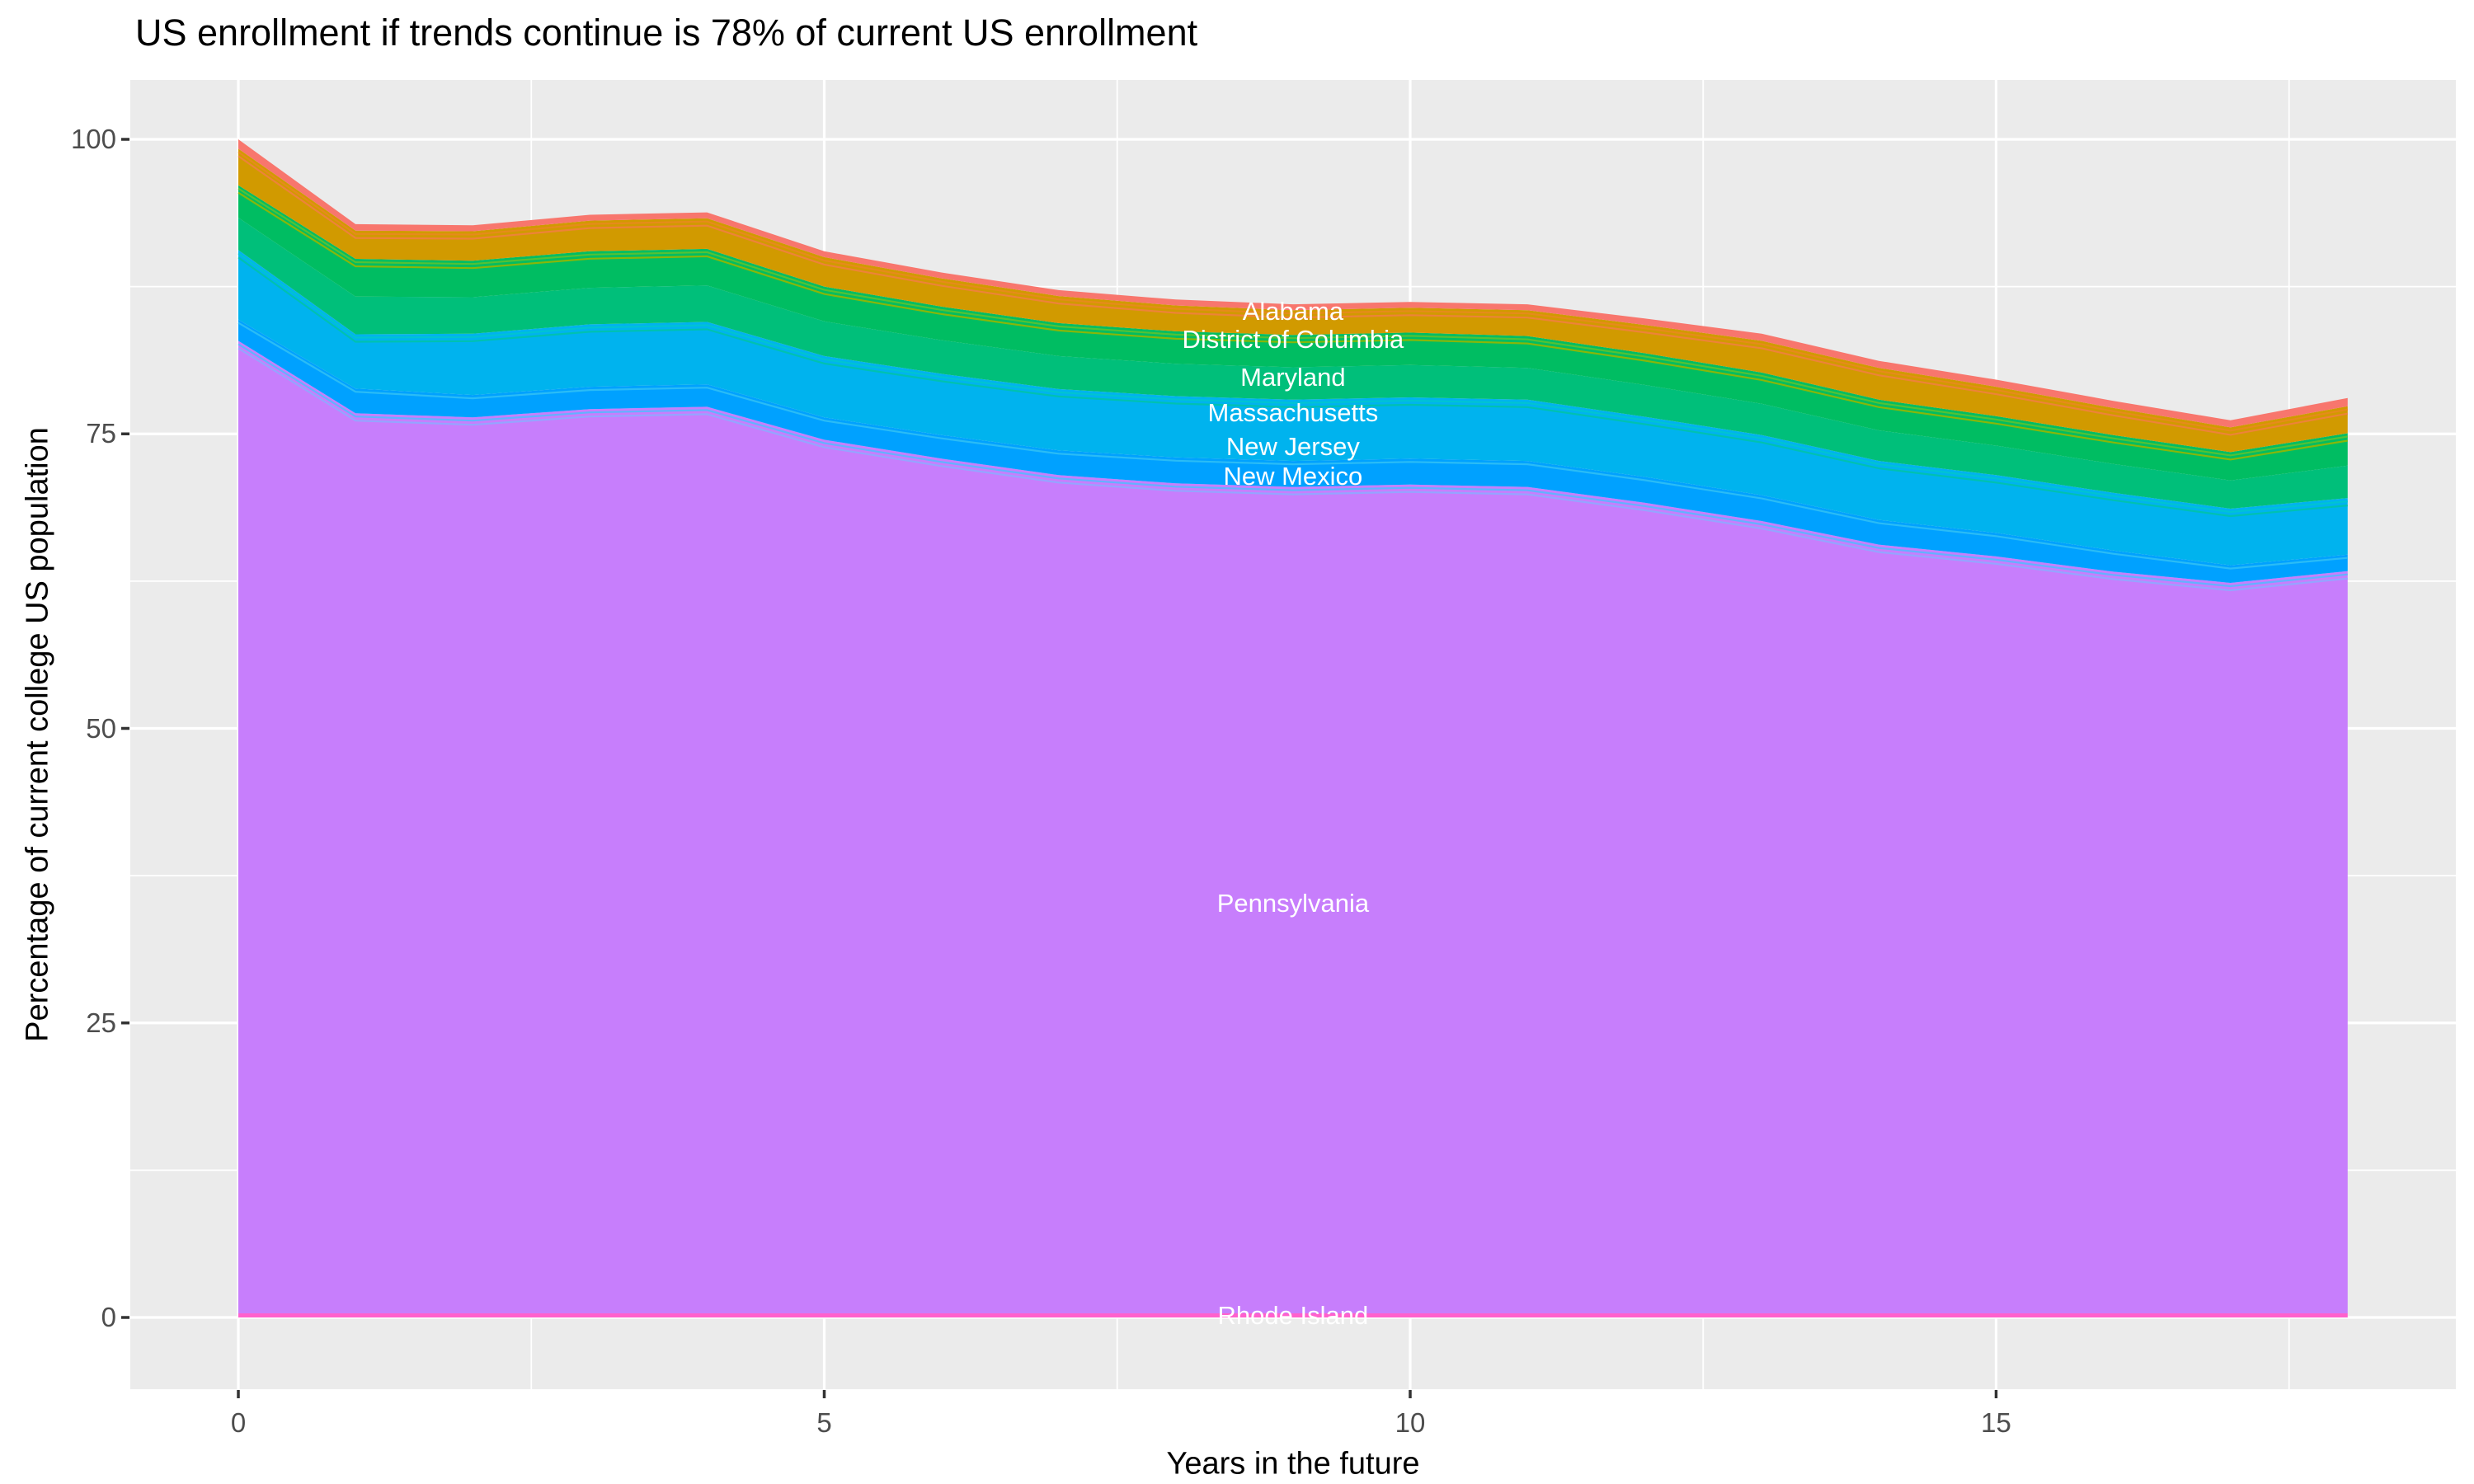  Describe the element at coordinates (93, 139) in the screenshot. I see `y-tick-label-100: 100` at that location.